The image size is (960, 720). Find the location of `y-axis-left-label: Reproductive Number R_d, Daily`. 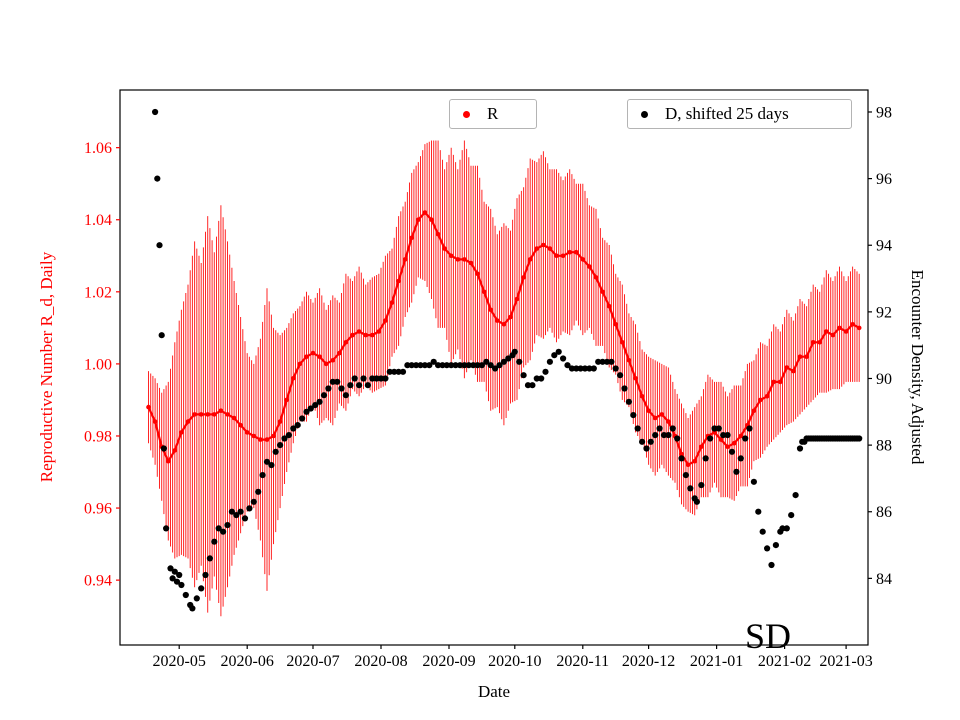

y-axis-left-label: Reproductive Number R_d, Daily is located at coordinates (46, 366).